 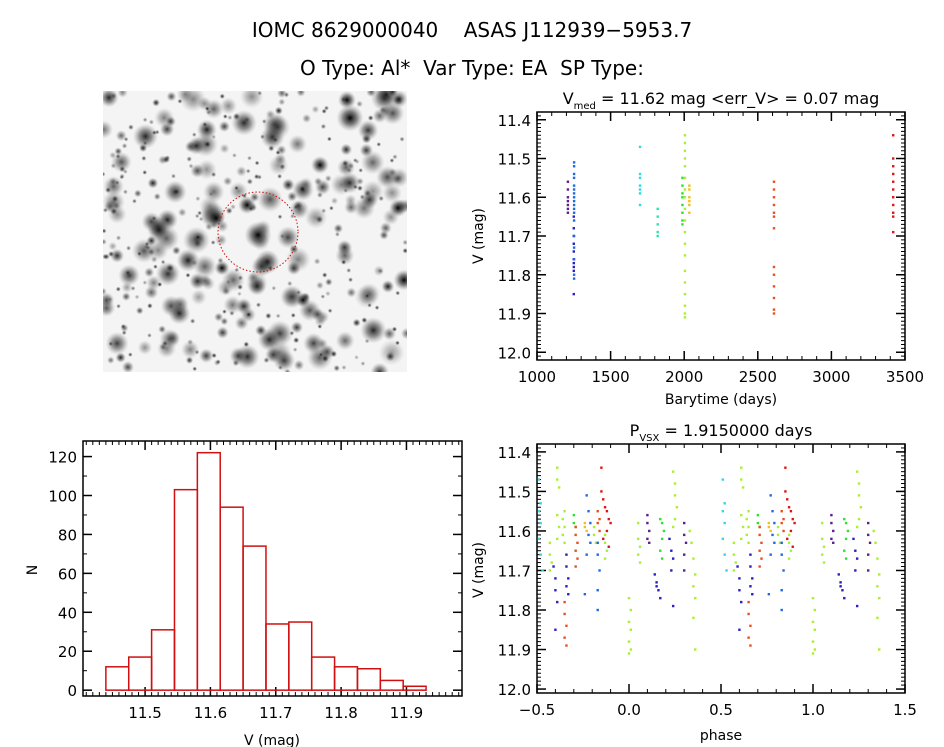 I want to click on bright-star, so click(x=222, y=268).